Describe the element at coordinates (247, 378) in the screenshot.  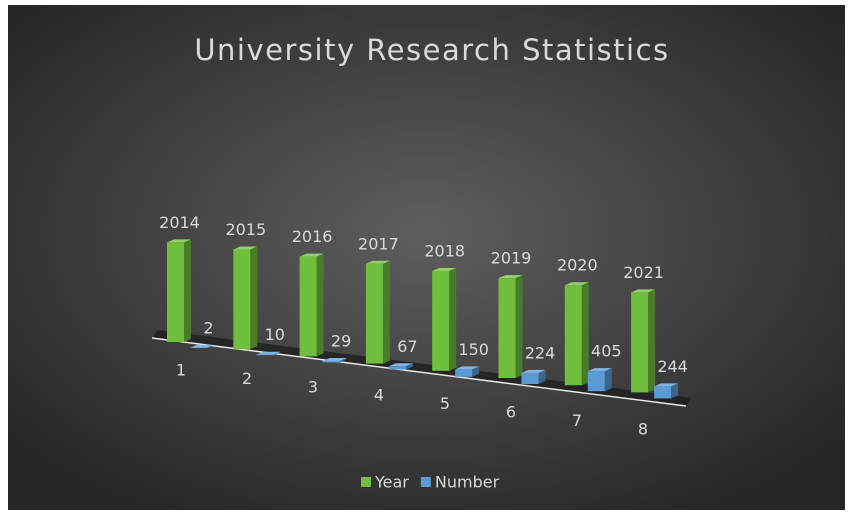
I see `x-tick-label: 2` at that location.